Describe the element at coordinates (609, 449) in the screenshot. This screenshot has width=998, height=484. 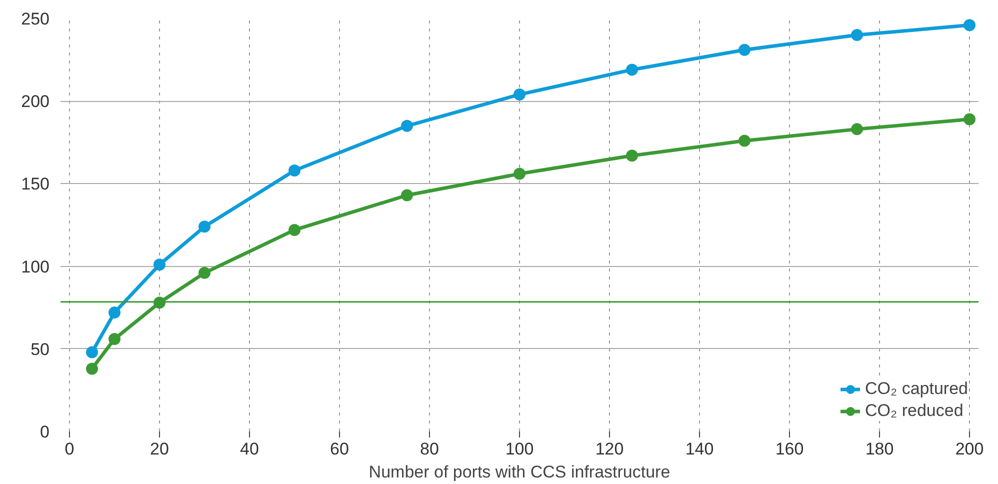
I see `x-tick-label: 120` at that location.